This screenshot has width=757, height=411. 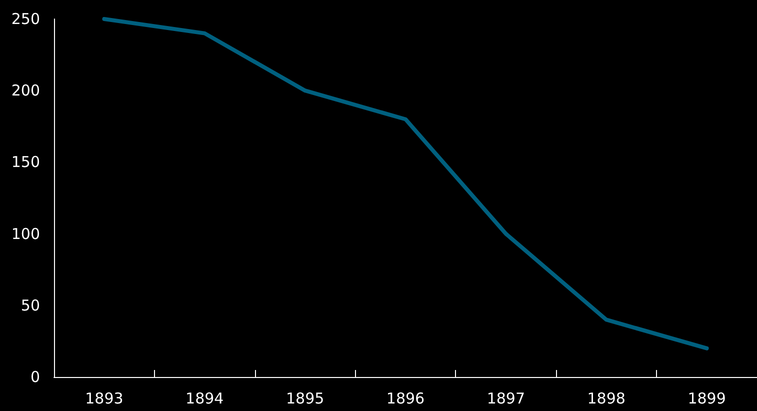 What do you see at coordinates (506, 399) in the screenshot?
I see `x-tick-label: 1897` at bounding box center [506, 399].